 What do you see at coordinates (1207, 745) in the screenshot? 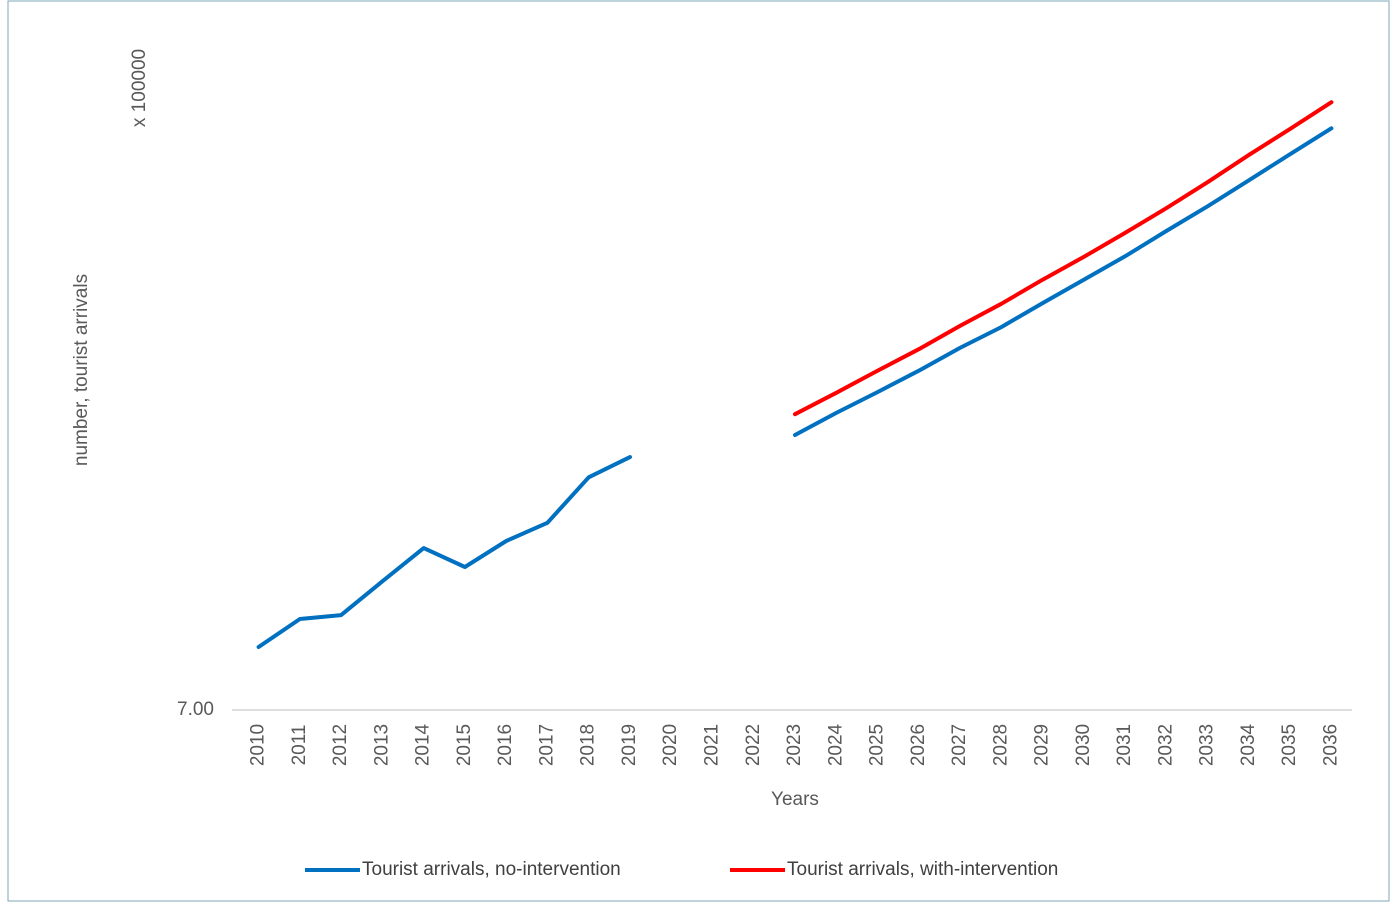
I see `x-tick-label: 2033` at bounding box center [1207, 745].